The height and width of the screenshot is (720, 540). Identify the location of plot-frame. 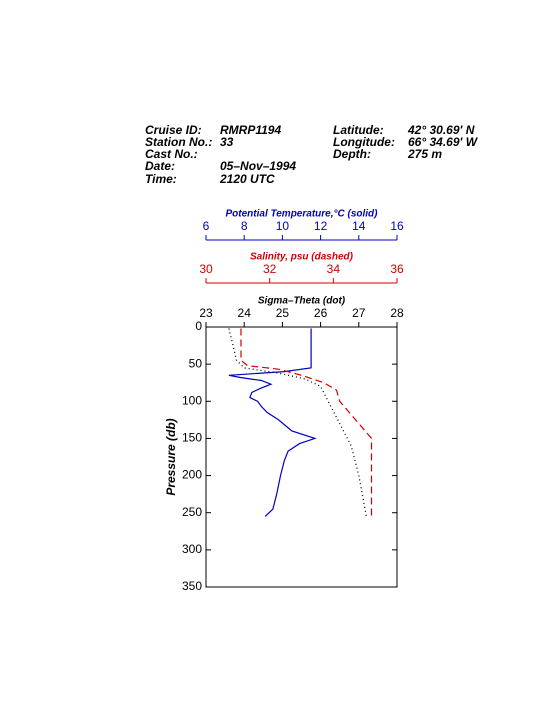
(301, 457).